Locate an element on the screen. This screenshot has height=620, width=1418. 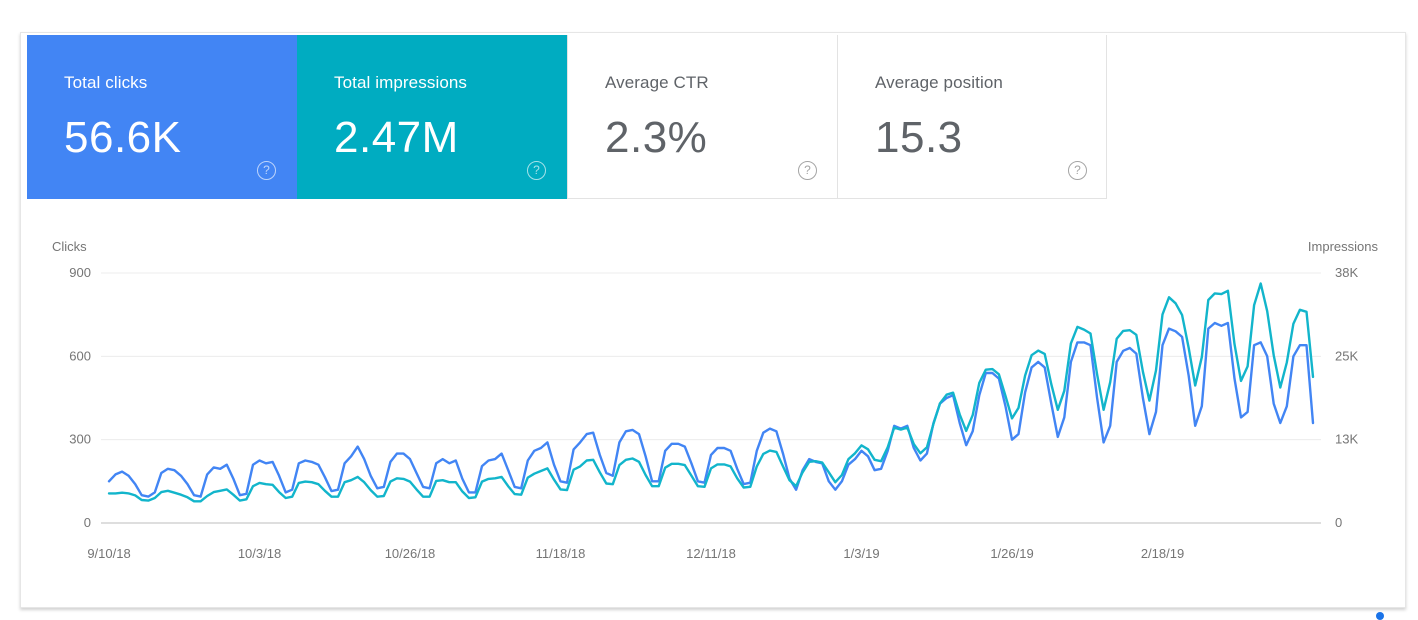
right-axis-label: Impressions is located at coordinates (1343, 246).